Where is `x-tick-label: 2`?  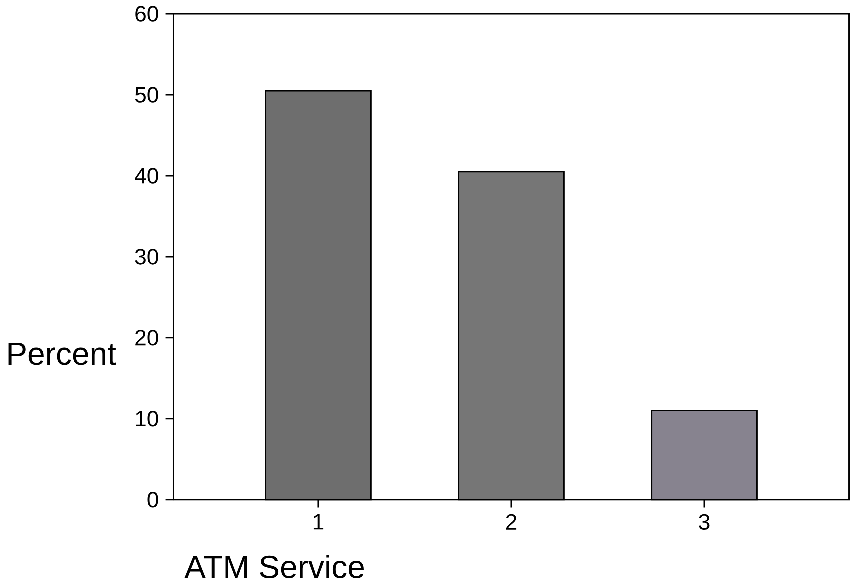
x-tick-label: 2 is located at coordinates (511, 522).